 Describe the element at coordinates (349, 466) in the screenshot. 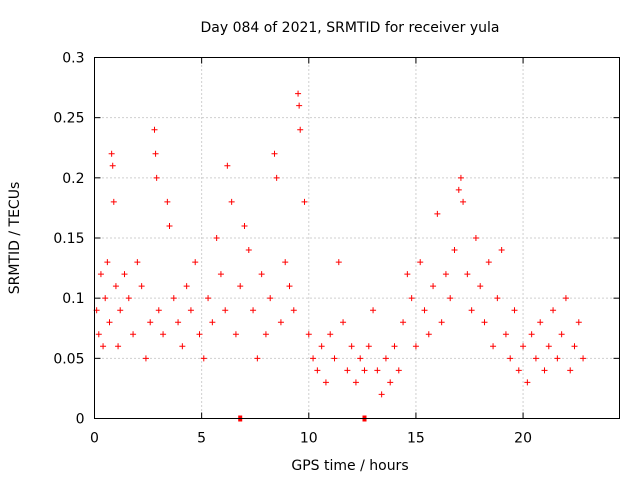

I see `x-axis-label: GPS time / hours` at that location.